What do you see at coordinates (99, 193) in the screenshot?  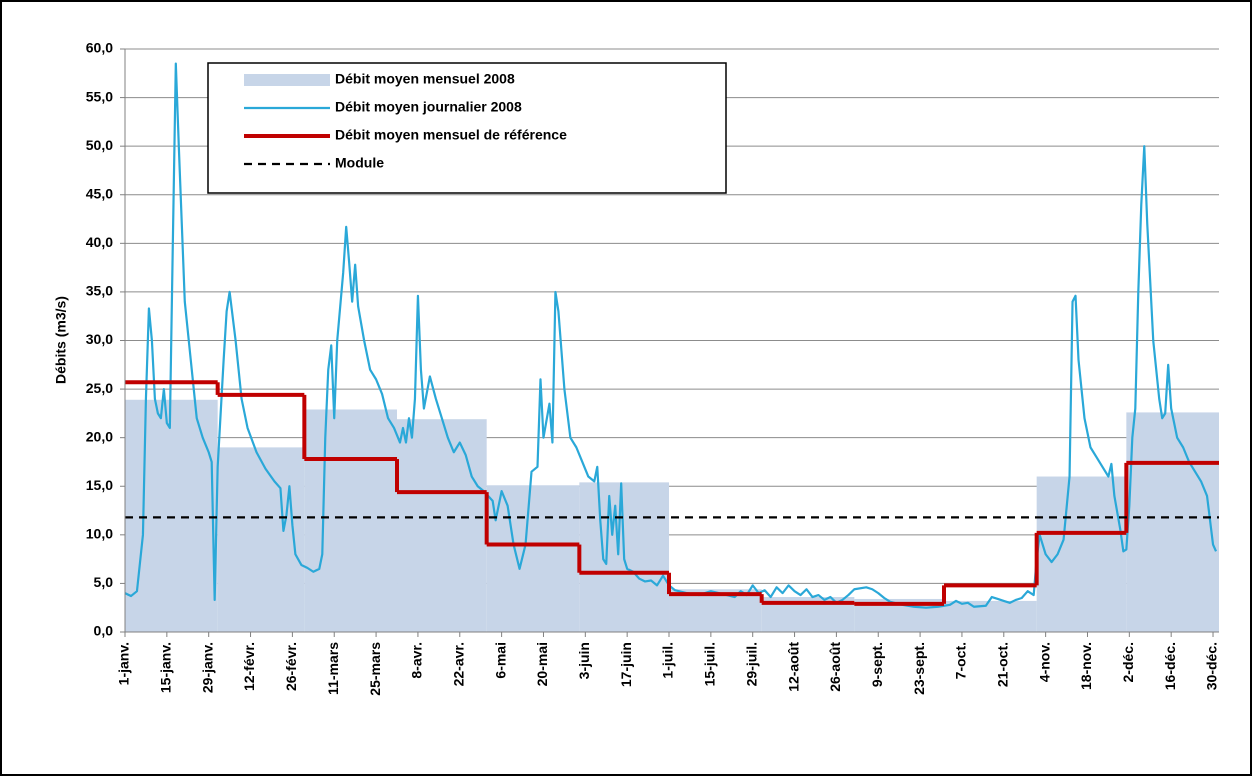 I see `y-tick-label: 45,0` at bounding box center [99, 193].